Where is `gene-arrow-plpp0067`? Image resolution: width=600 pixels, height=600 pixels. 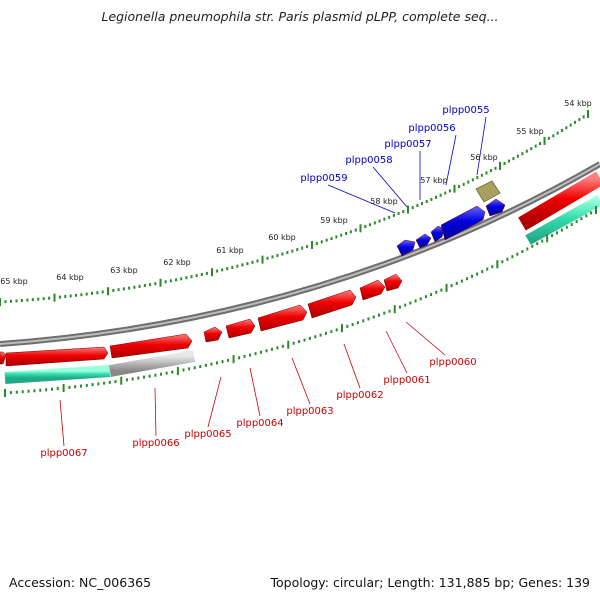 gene-arrow-plpp0067 is located at coordinates (3, 358).